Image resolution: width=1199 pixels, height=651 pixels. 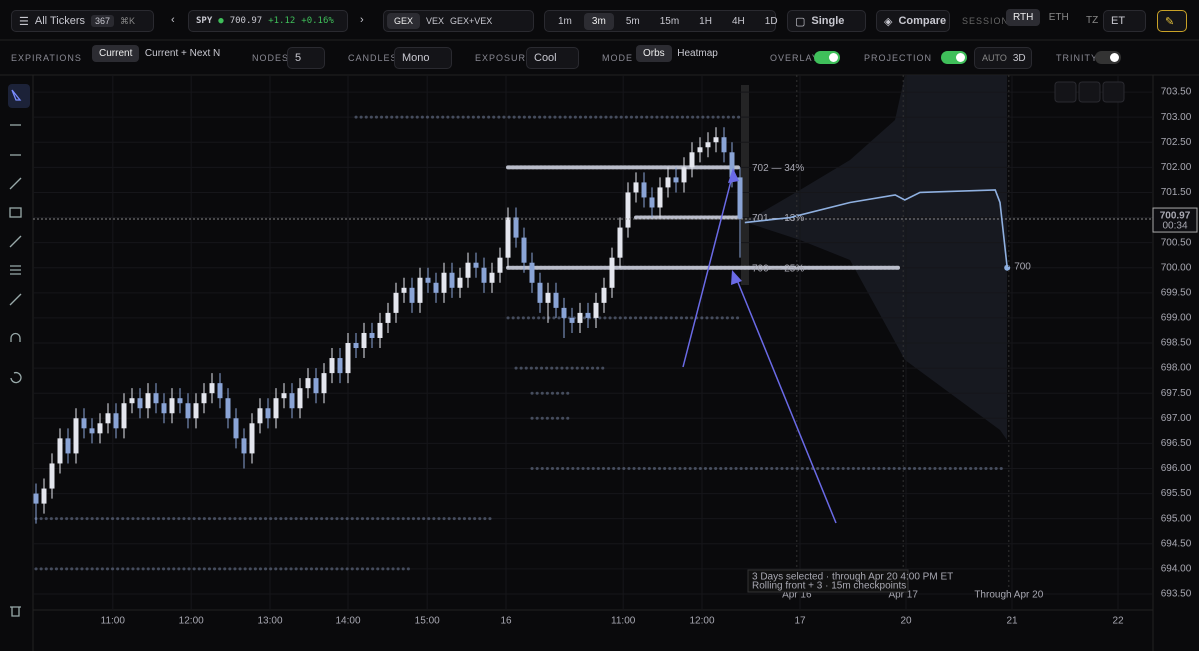 I want to click on count: 367, so click(x=103, y=21).